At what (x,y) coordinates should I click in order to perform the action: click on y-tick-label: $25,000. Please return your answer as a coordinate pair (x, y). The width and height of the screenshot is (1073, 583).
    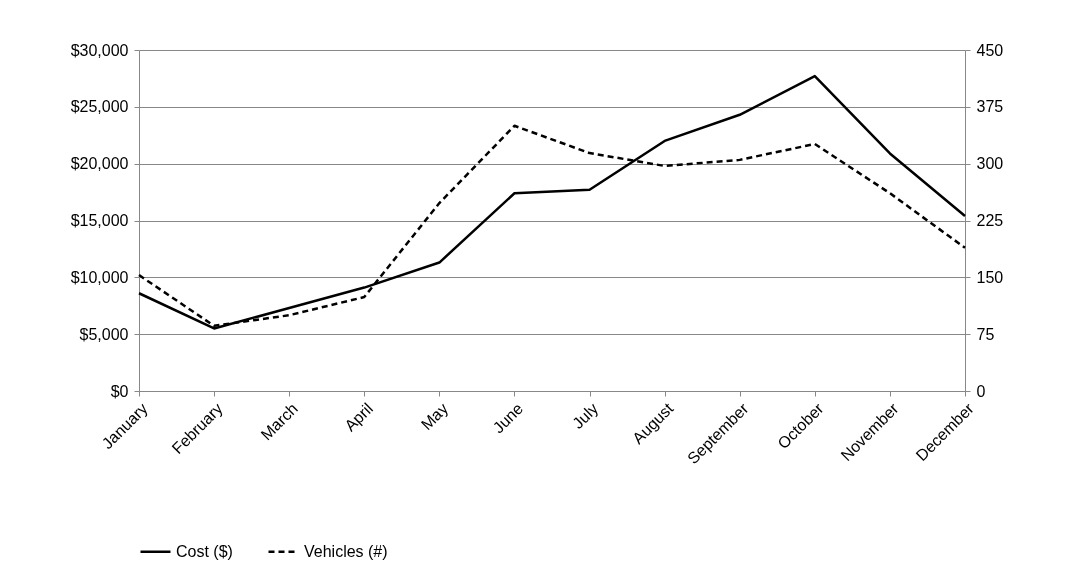
    Looking at the image, I should click on (99, 107).